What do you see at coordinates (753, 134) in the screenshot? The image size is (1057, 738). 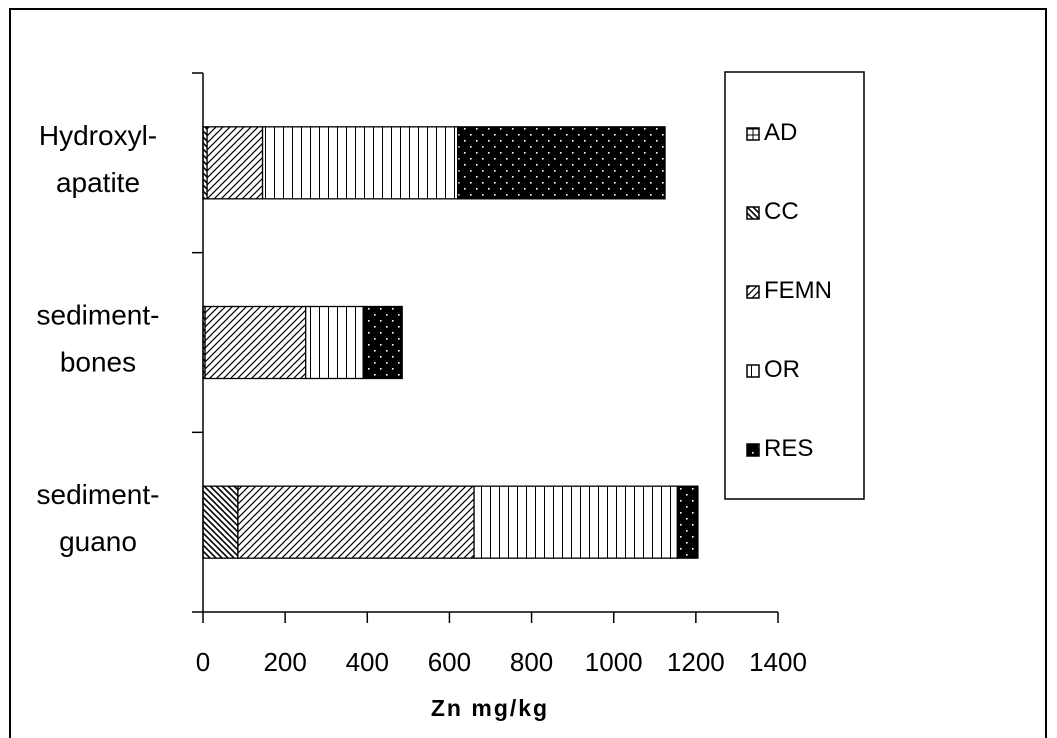 I see `legend-swatch-ad` at bounding box center [753, 134].